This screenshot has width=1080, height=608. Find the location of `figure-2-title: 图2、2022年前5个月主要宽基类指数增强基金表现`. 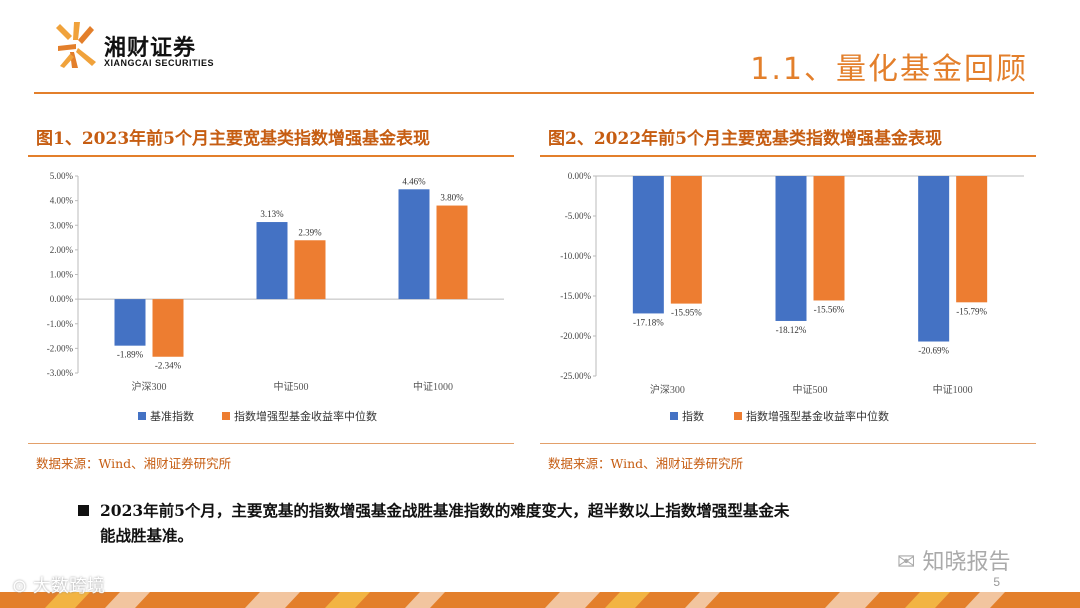

figure-2-title: 图2、2022年前5个月主要宽基类指数增强基金表现 is located at coordinates (745, 139).